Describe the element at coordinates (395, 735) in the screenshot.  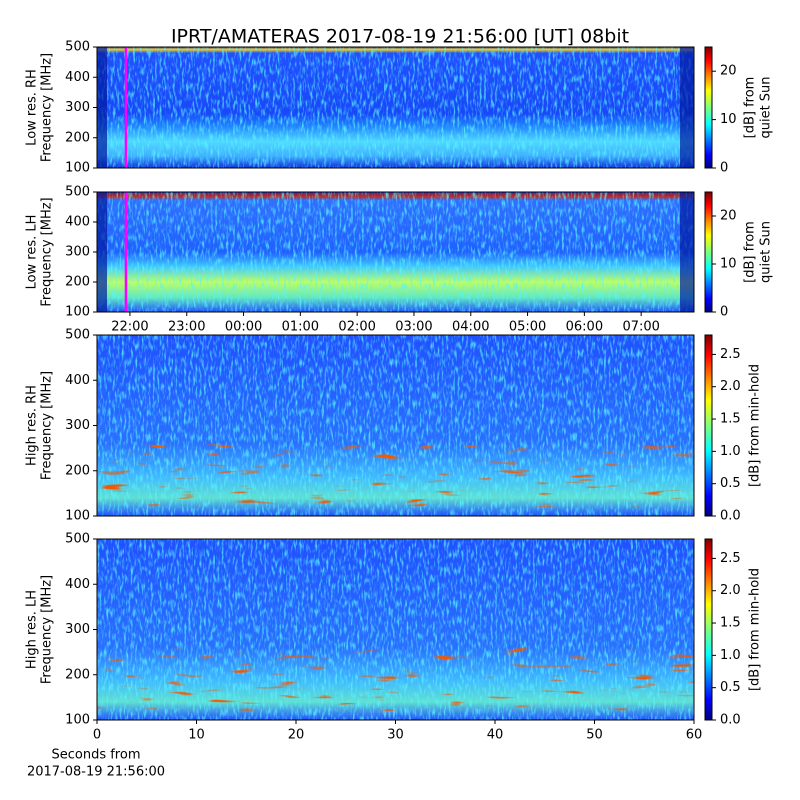
I see `x-tick-label: 30` at that location.